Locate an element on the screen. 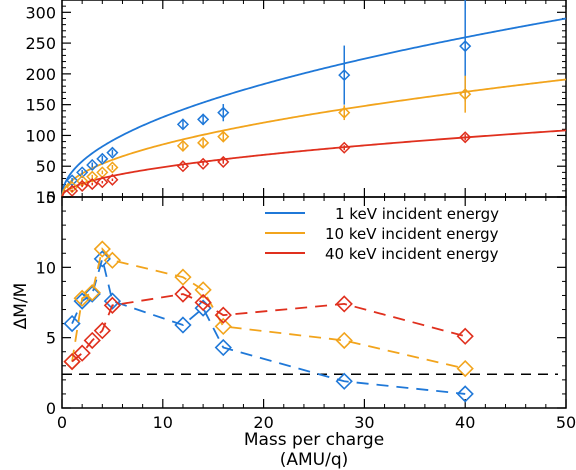 This screenshot has height=470, width=576. series-line-40kev is located at coordinates (268, 328).